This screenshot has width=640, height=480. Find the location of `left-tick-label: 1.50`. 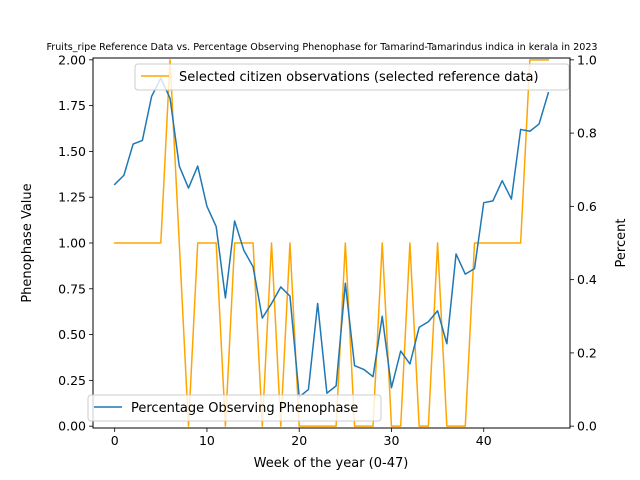

left-tick-label: 1.50 is located at coordinates (72, 151).